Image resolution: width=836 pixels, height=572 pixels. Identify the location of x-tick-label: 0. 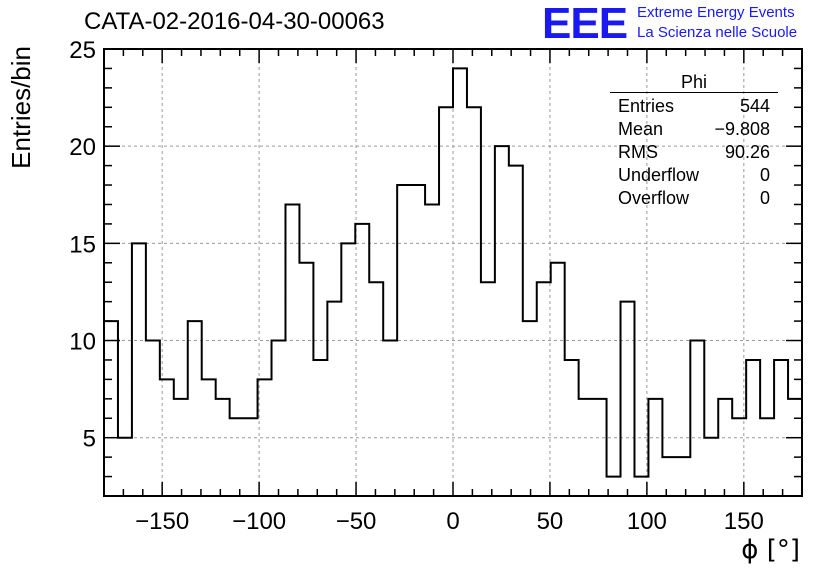
(452, 521).